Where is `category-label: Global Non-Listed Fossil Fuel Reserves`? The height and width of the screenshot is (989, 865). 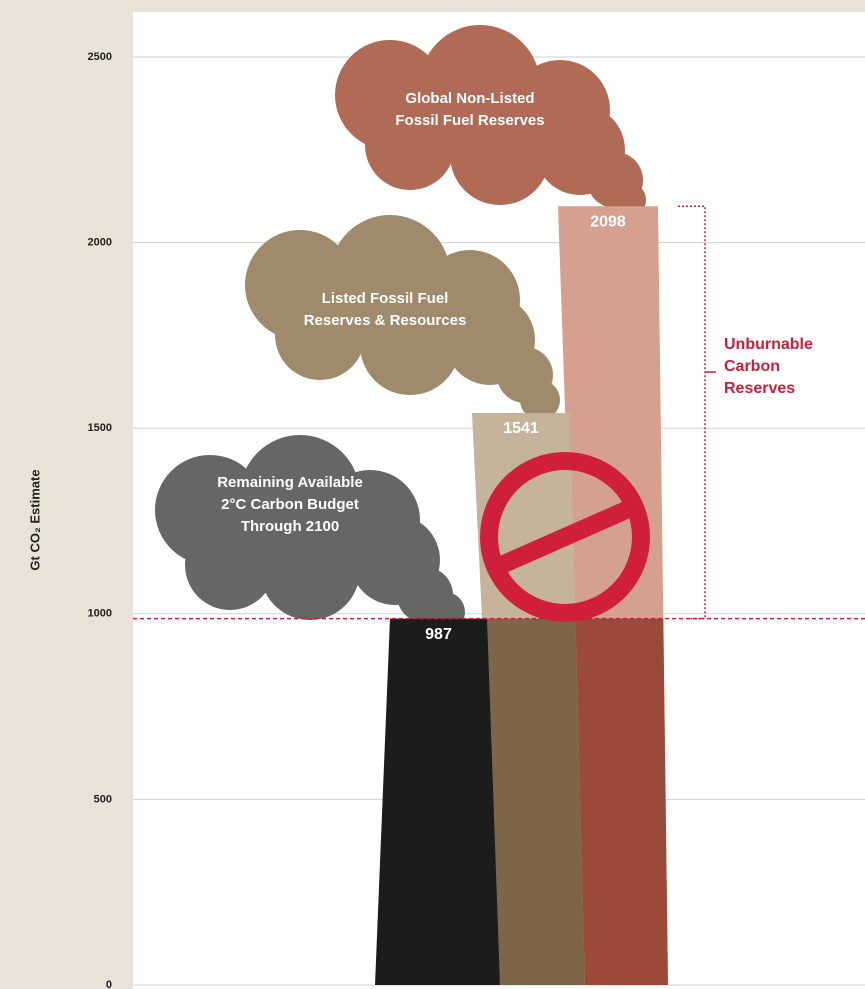
category-label: Global Non-Listed Fossil Fuel Reserves is located at coordinates (469, 109).